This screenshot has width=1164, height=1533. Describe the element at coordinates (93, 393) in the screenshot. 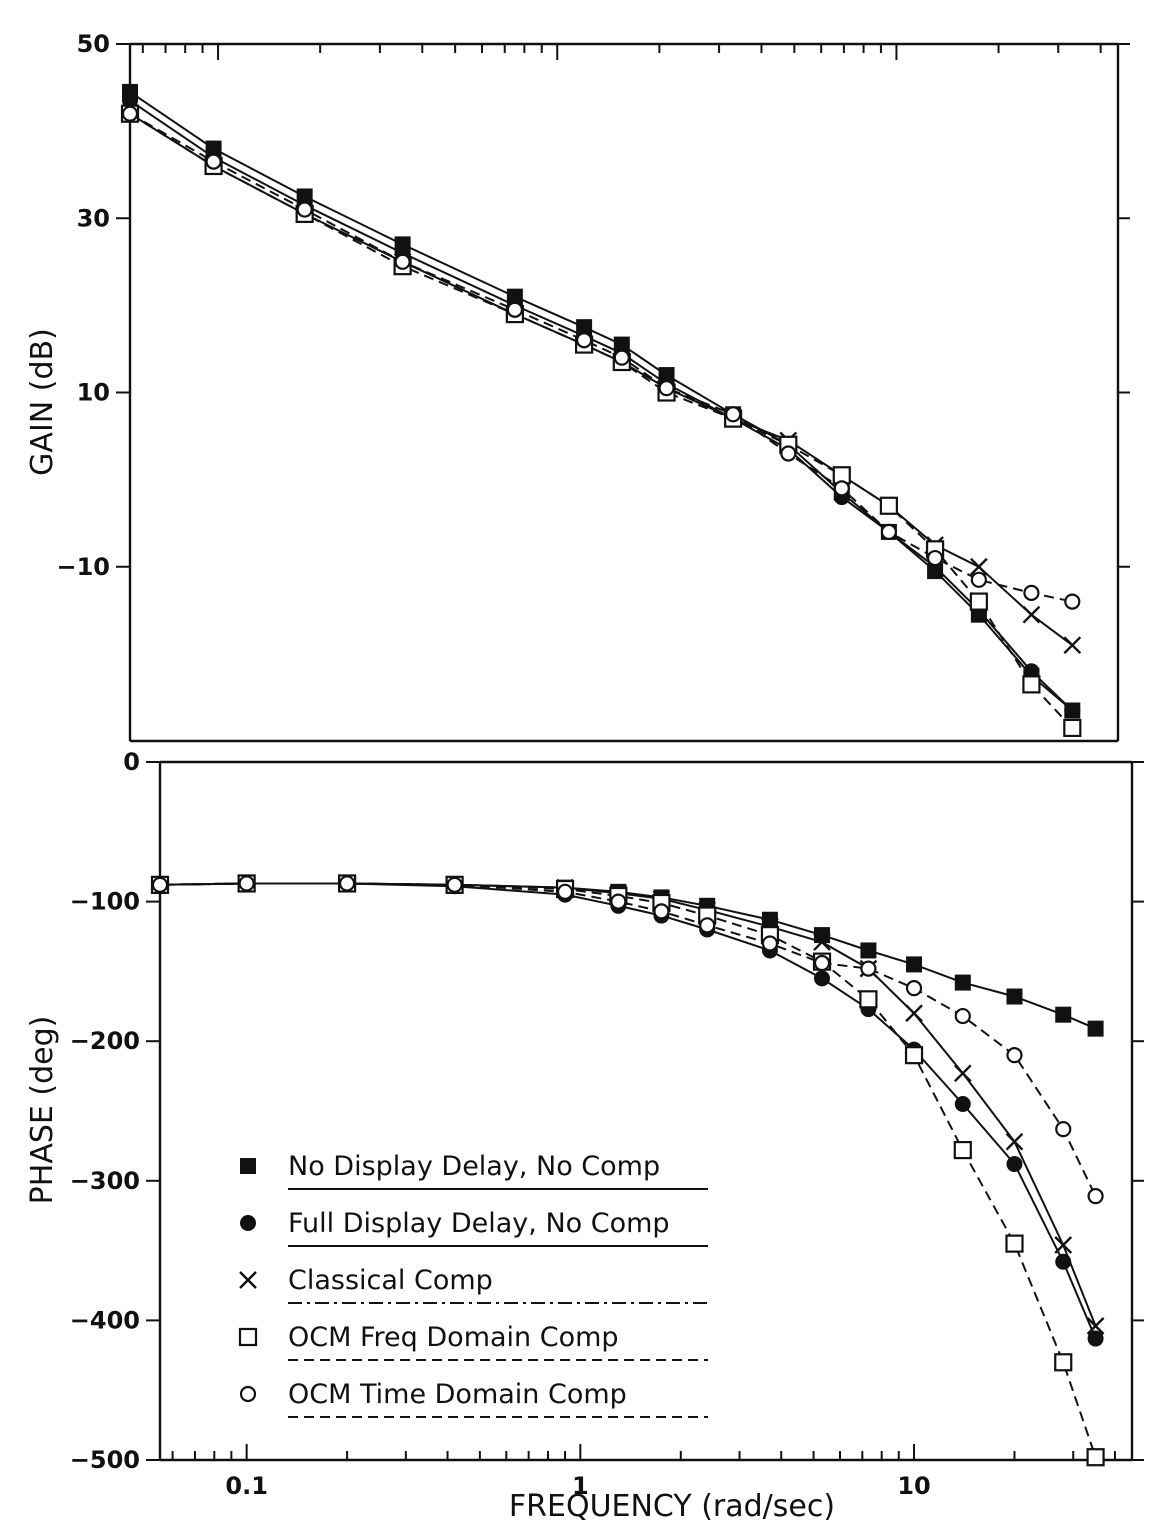

I see `y-tick-label: 10` at that location.